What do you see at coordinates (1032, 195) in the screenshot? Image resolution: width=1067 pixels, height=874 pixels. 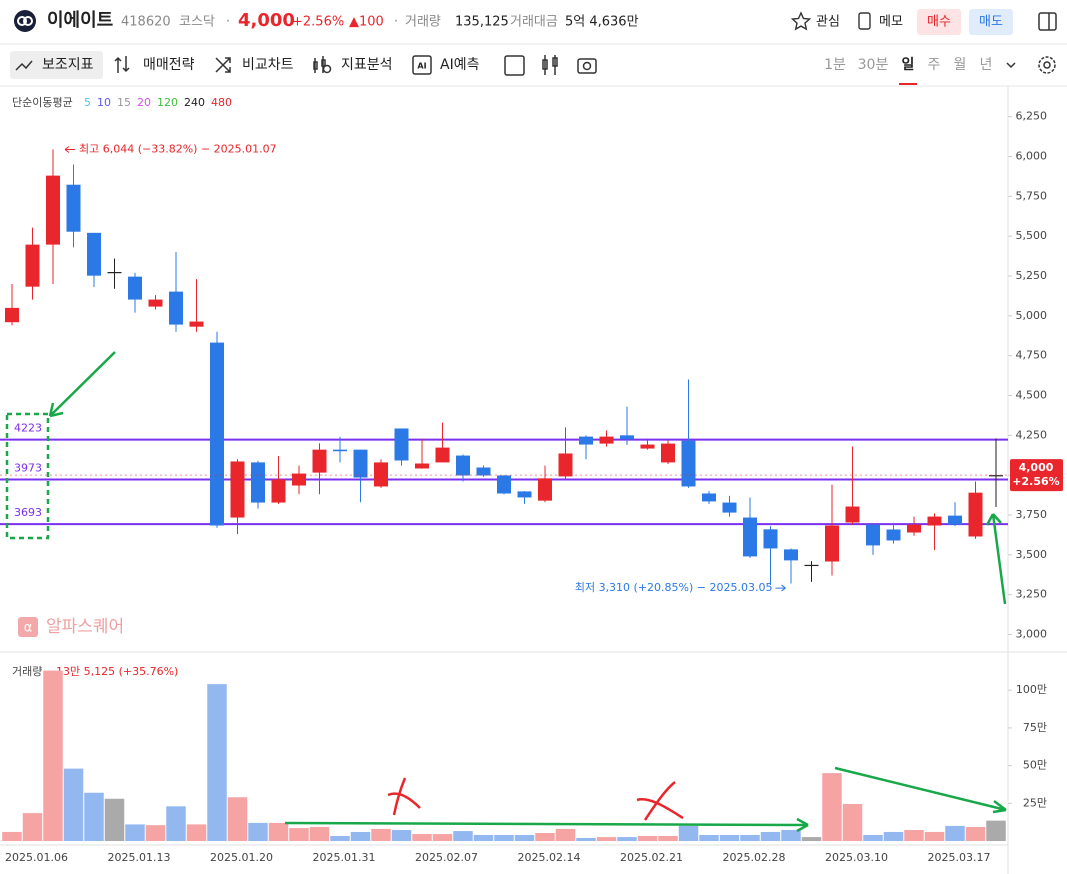 I see `y-tick-label: 5,750` at bounding box center [1032, 195].